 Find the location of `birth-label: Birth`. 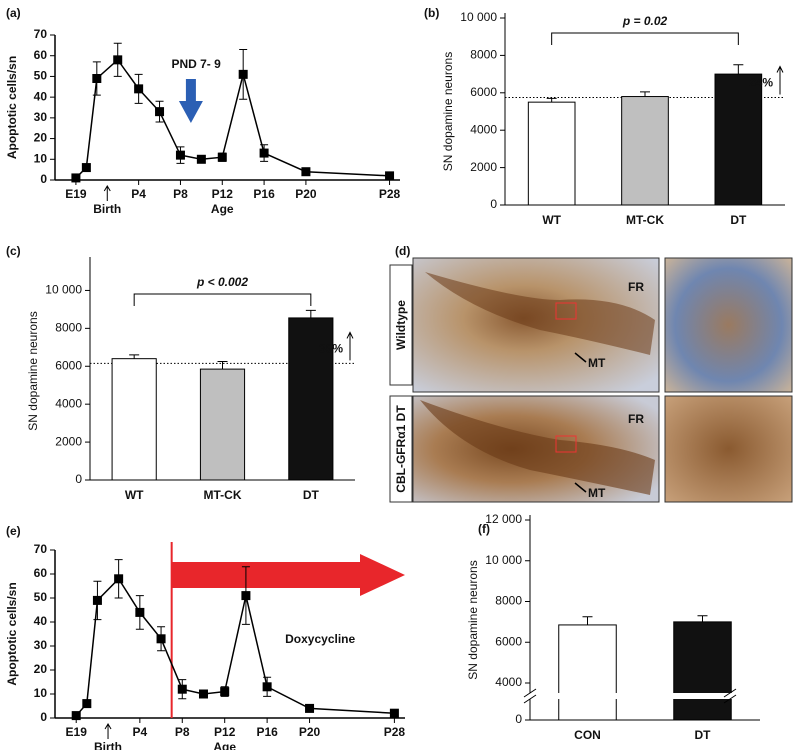

birth-label: Birth is located at coordinates (107, 209).